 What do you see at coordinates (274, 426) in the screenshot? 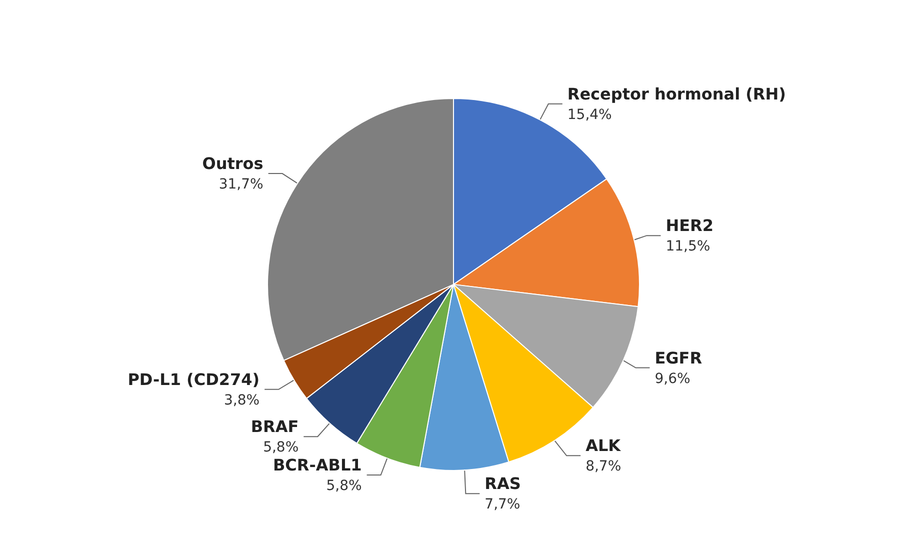
I see `slice-label: BRAF` at bounding box center [274, 426].